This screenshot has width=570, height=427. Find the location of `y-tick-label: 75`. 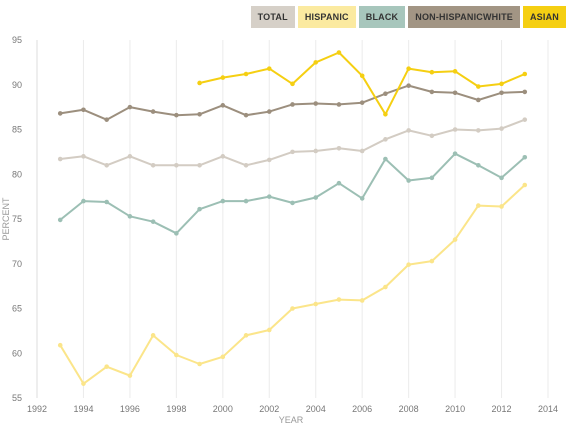

y-tick-label: 75 is located at coordinates (17, 219).